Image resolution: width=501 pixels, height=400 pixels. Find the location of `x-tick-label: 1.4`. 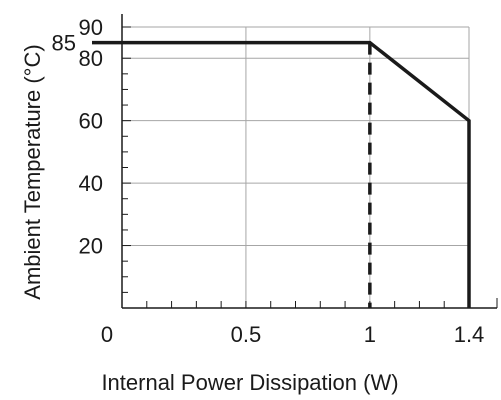

x-tick-label: 1.4 is located at coordinates (469, 334).